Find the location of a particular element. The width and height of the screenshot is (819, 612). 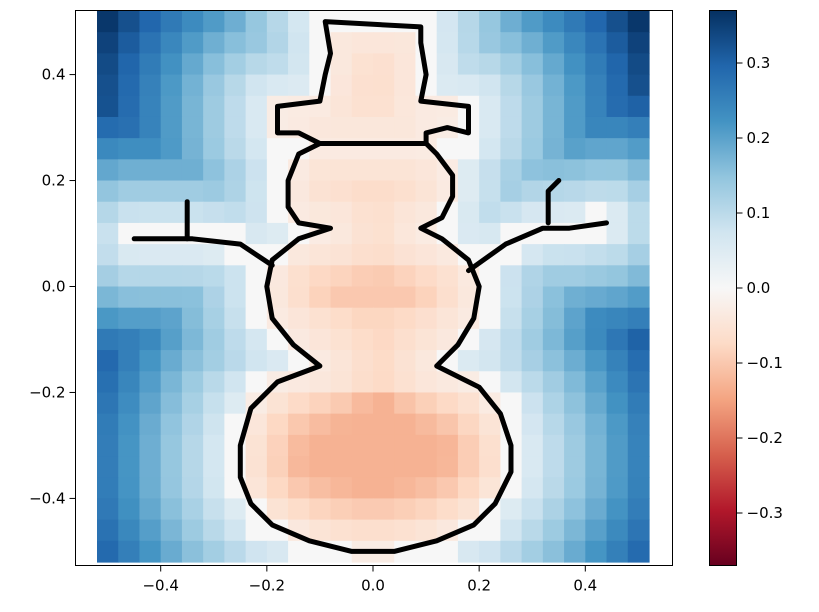

y-tick-label: −0.4 is located at coordinates (47, 498).